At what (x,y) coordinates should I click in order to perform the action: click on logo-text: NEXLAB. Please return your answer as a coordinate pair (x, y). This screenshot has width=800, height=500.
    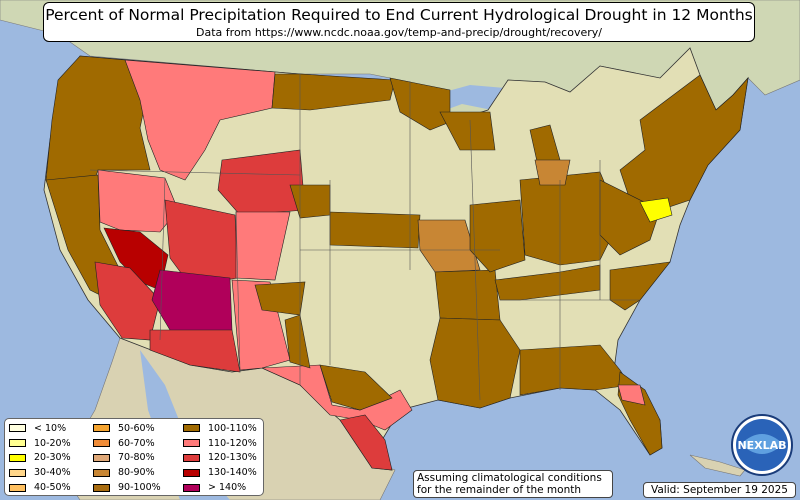
    Looking at the image, I should click on (761, 445).